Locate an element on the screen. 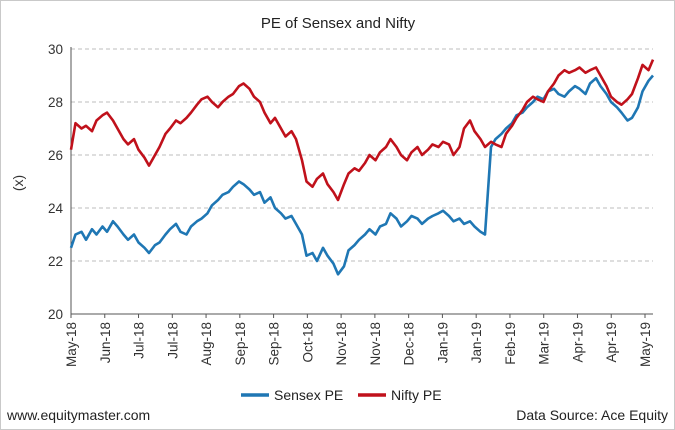 This screenshot has width=675, height=430. x-tick-label-1: Jun-18 is located at coordinates (105, 342).